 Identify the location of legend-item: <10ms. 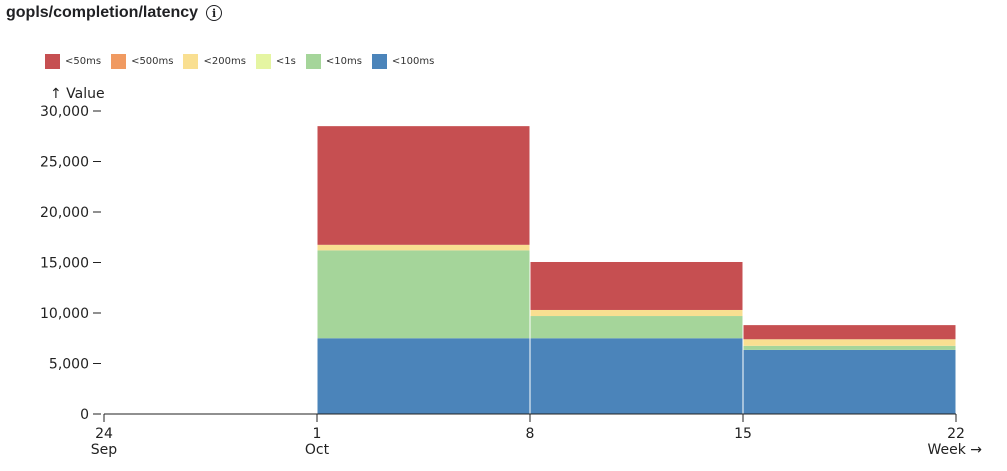
(333, 61).